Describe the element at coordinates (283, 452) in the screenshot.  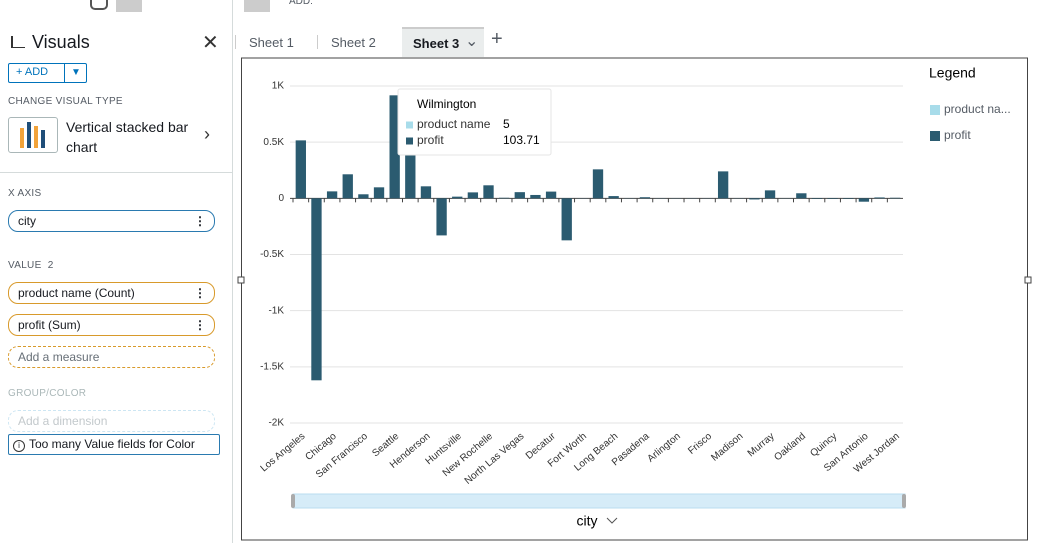
I see `x-tick-label: Los Angeles` at that location.